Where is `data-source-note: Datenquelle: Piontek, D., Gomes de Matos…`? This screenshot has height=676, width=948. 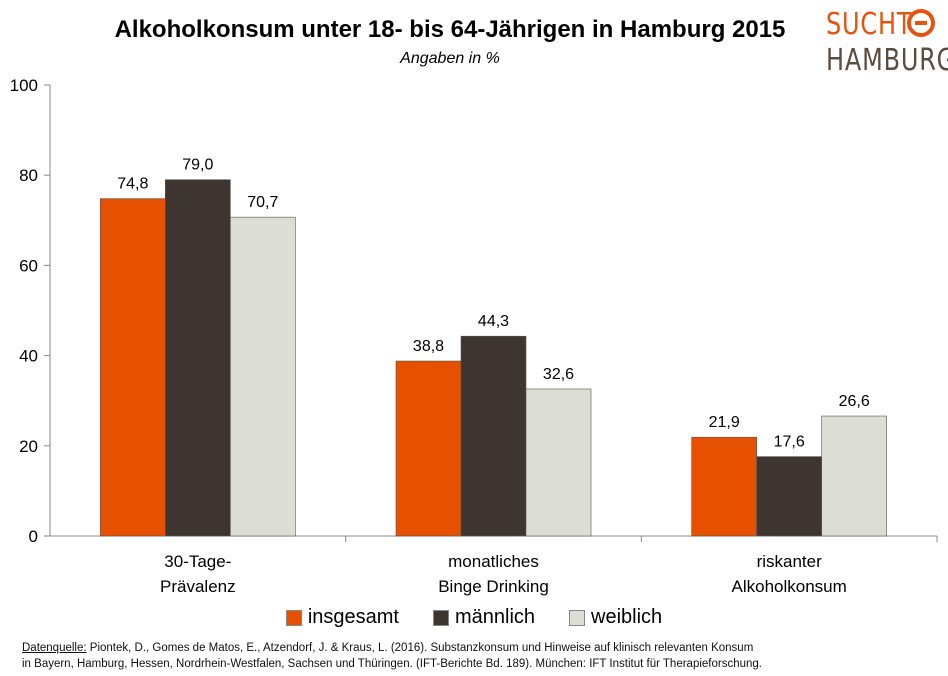
data-source-note: Datenquelle: Piontek, D., Gomes de Matos… is located at coordinates (477, 656).